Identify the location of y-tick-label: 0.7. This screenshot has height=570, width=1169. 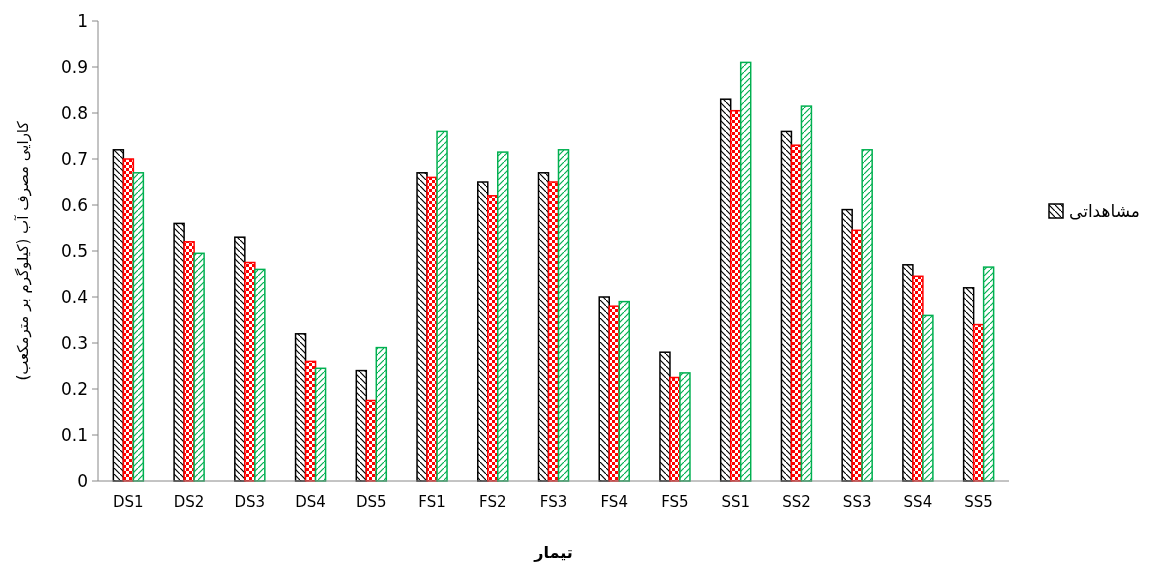
(74, 158).